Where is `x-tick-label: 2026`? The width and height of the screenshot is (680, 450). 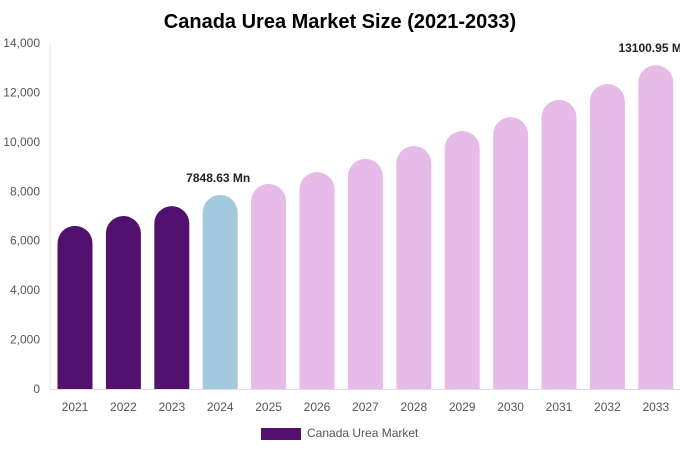 x-tick-label: 2026 is located at coordinates (317, 407).